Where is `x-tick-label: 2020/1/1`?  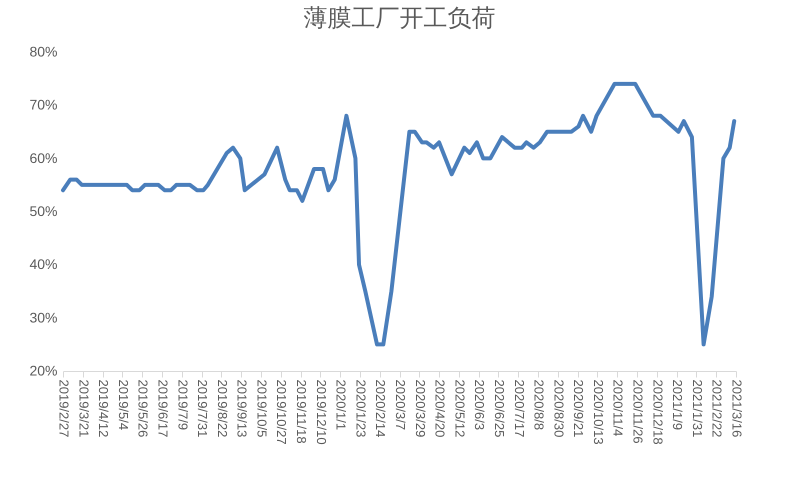
x-tick-label: 2020/1/1 is located at coordinates (341, 405).